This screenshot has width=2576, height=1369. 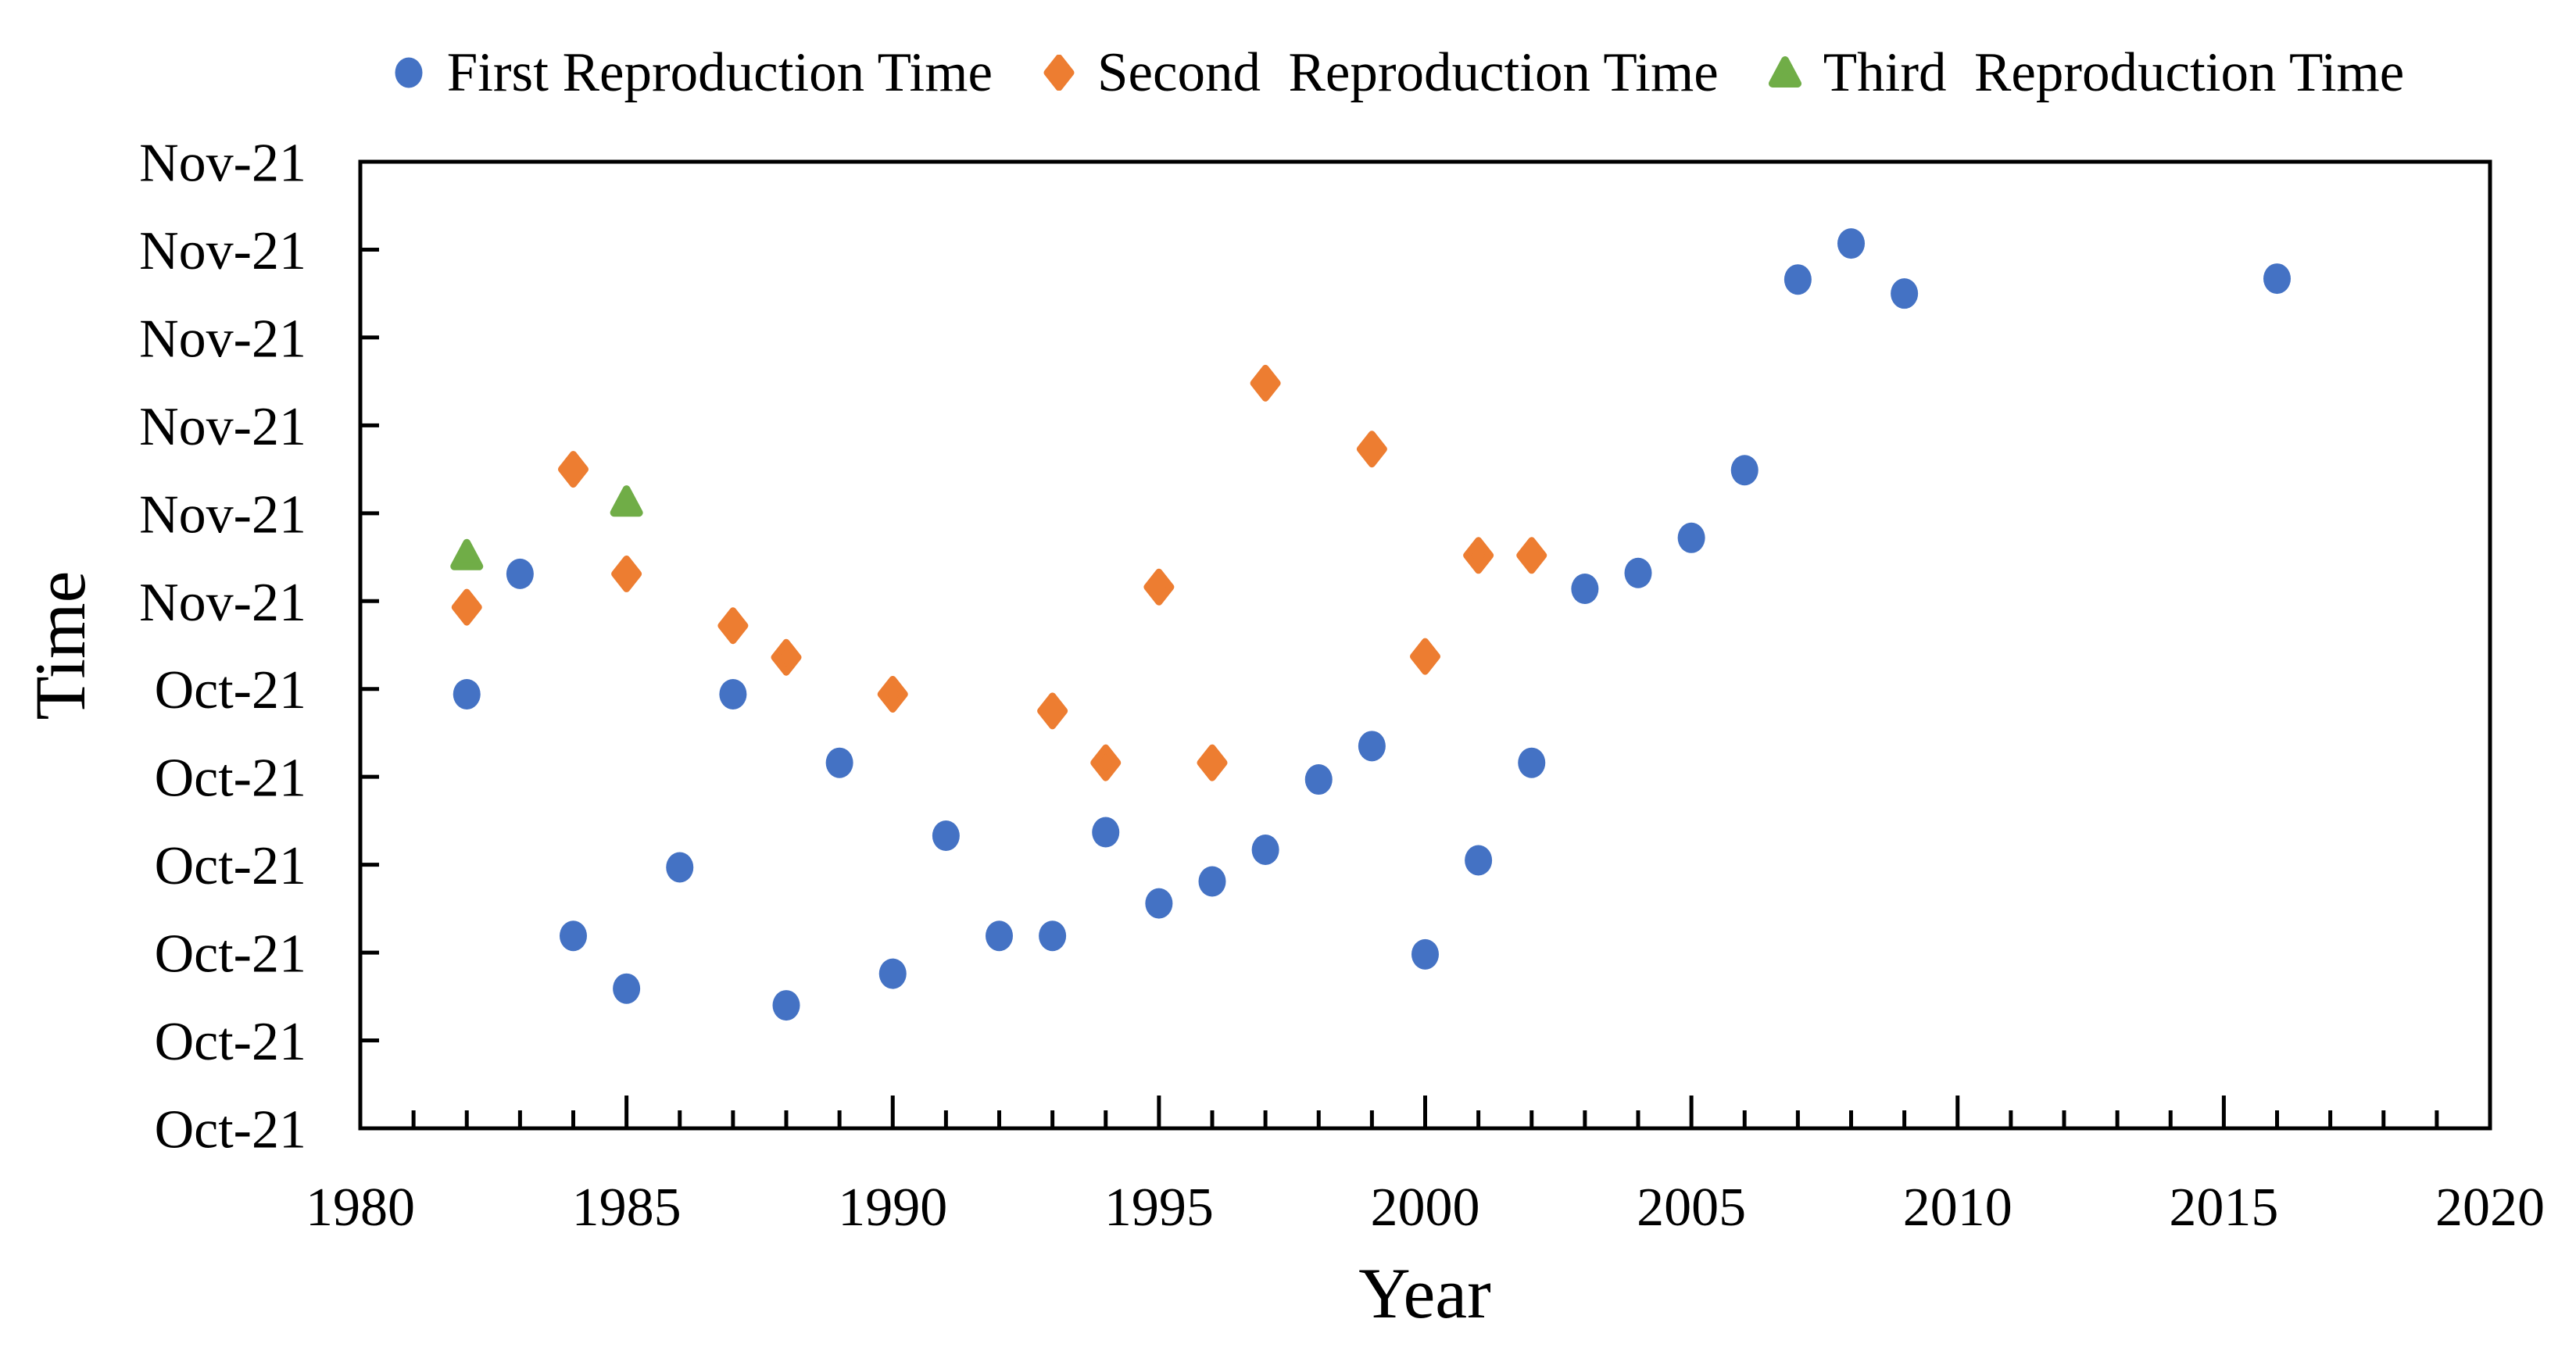 I want to click on x-tick-label: 2020, so click(x=2490, y=1208).